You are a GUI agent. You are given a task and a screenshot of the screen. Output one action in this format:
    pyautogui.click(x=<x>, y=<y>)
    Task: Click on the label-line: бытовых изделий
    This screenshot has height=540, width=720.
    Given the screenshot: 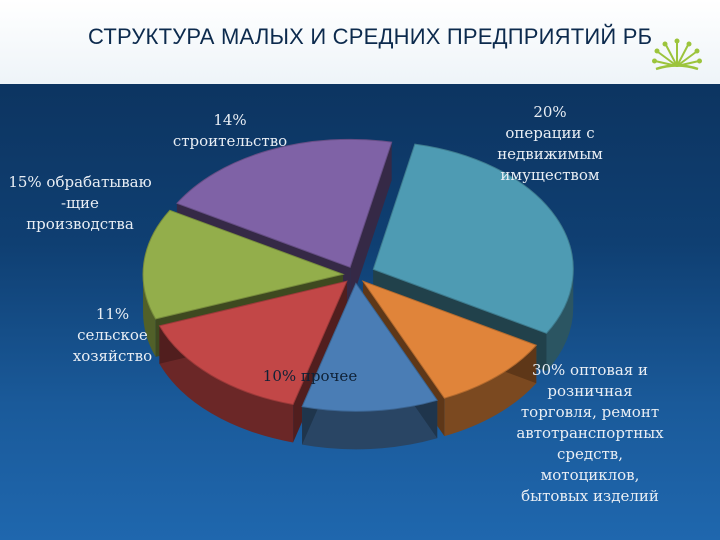 What is the action you would take?
    pyautogui.click(x=590, y=496)
    